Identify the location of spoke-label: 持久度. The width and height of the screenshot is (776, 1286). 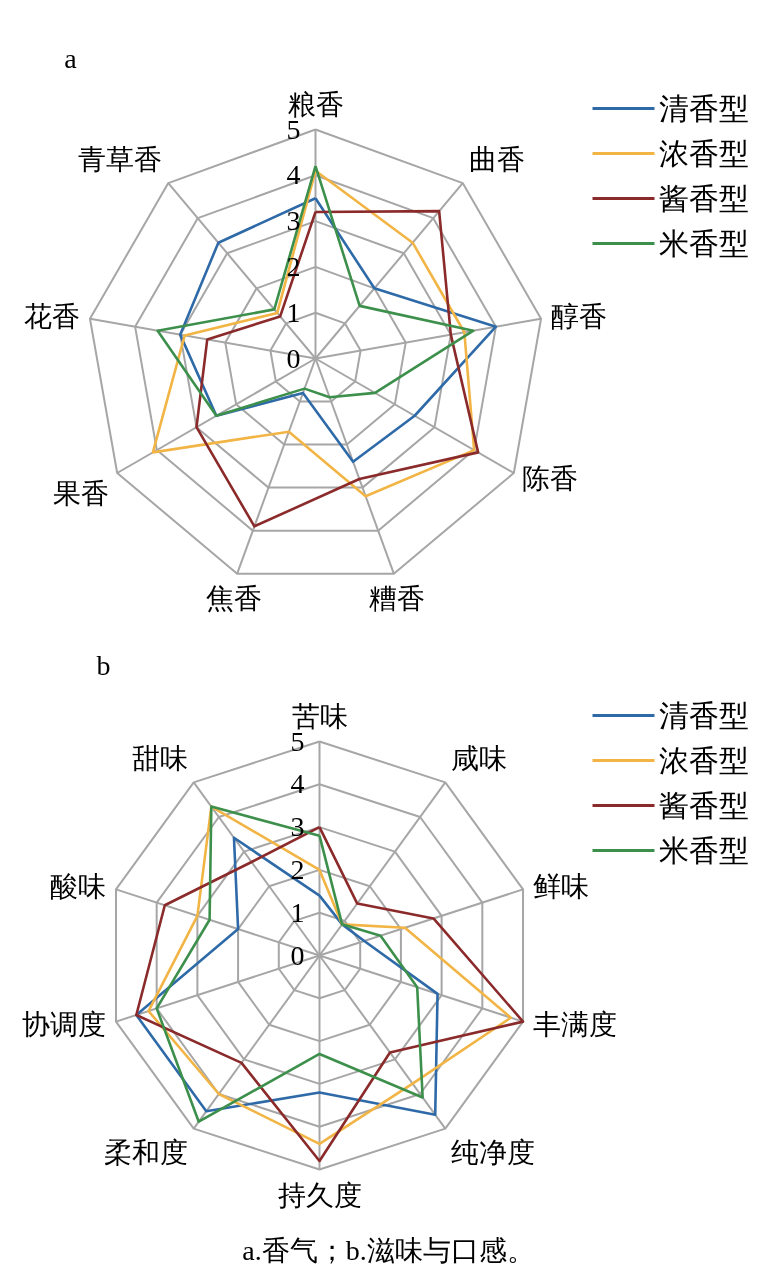
(319, 1195).